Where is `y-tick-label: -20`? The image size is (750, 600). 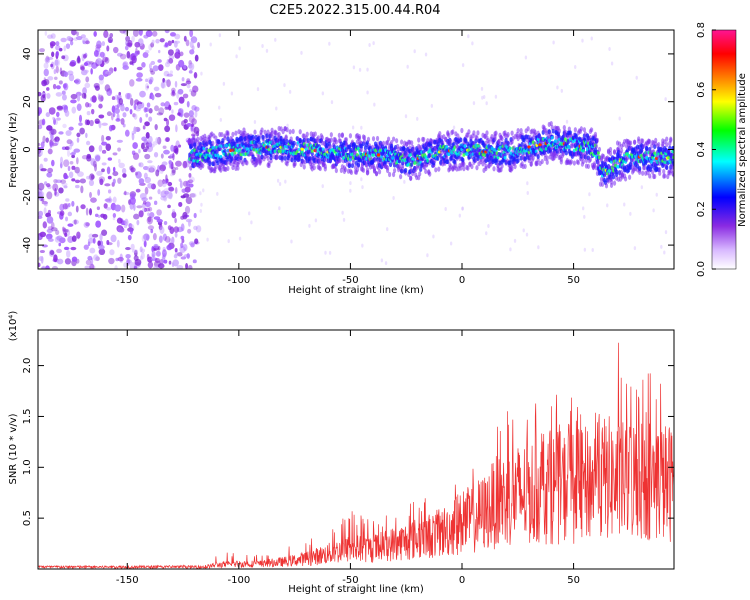 y-tick-label: -20 is located at coordinates (27, 197).